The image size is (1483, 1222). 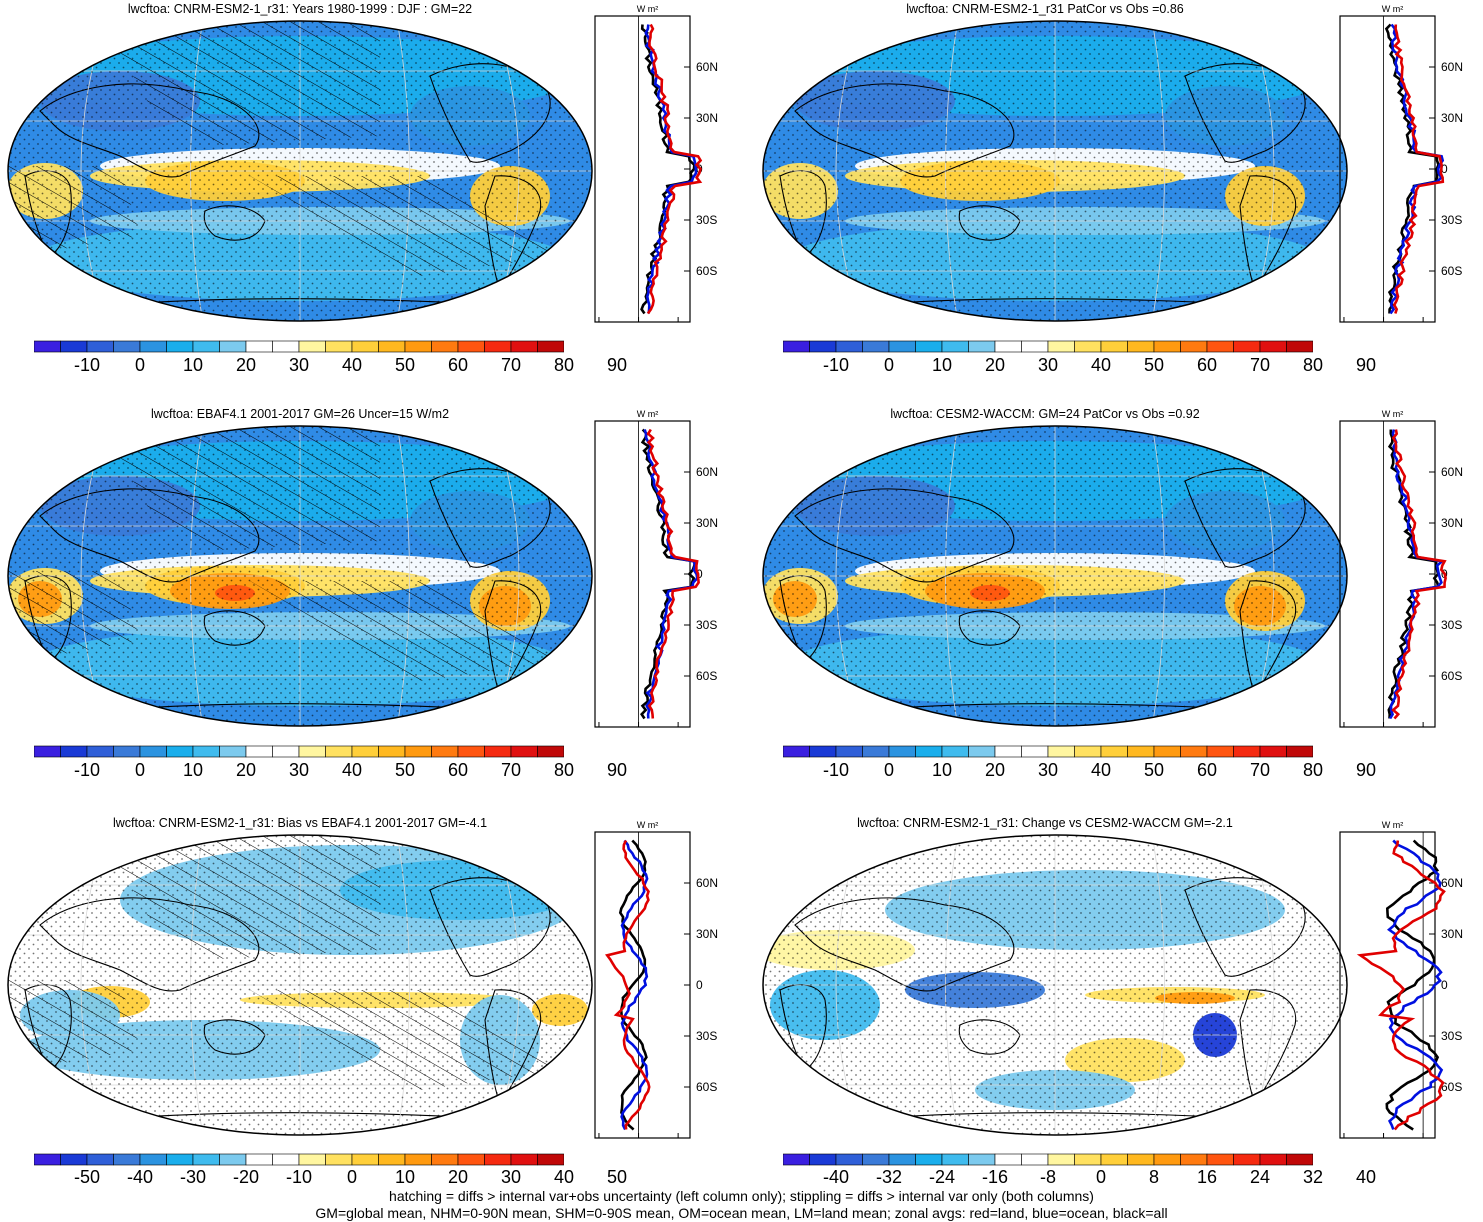 What do you see at coordinates (942, 1177) in the screenshot?
I see `colorbar-tick-label: -24` at bounding box center [942, 1177].